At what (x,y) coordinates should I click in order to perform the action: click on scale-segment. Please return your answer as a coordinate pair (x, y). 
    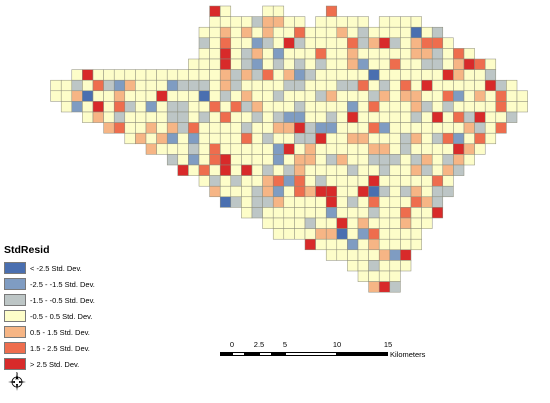
    Looking at the image, I should click on (311, 354).